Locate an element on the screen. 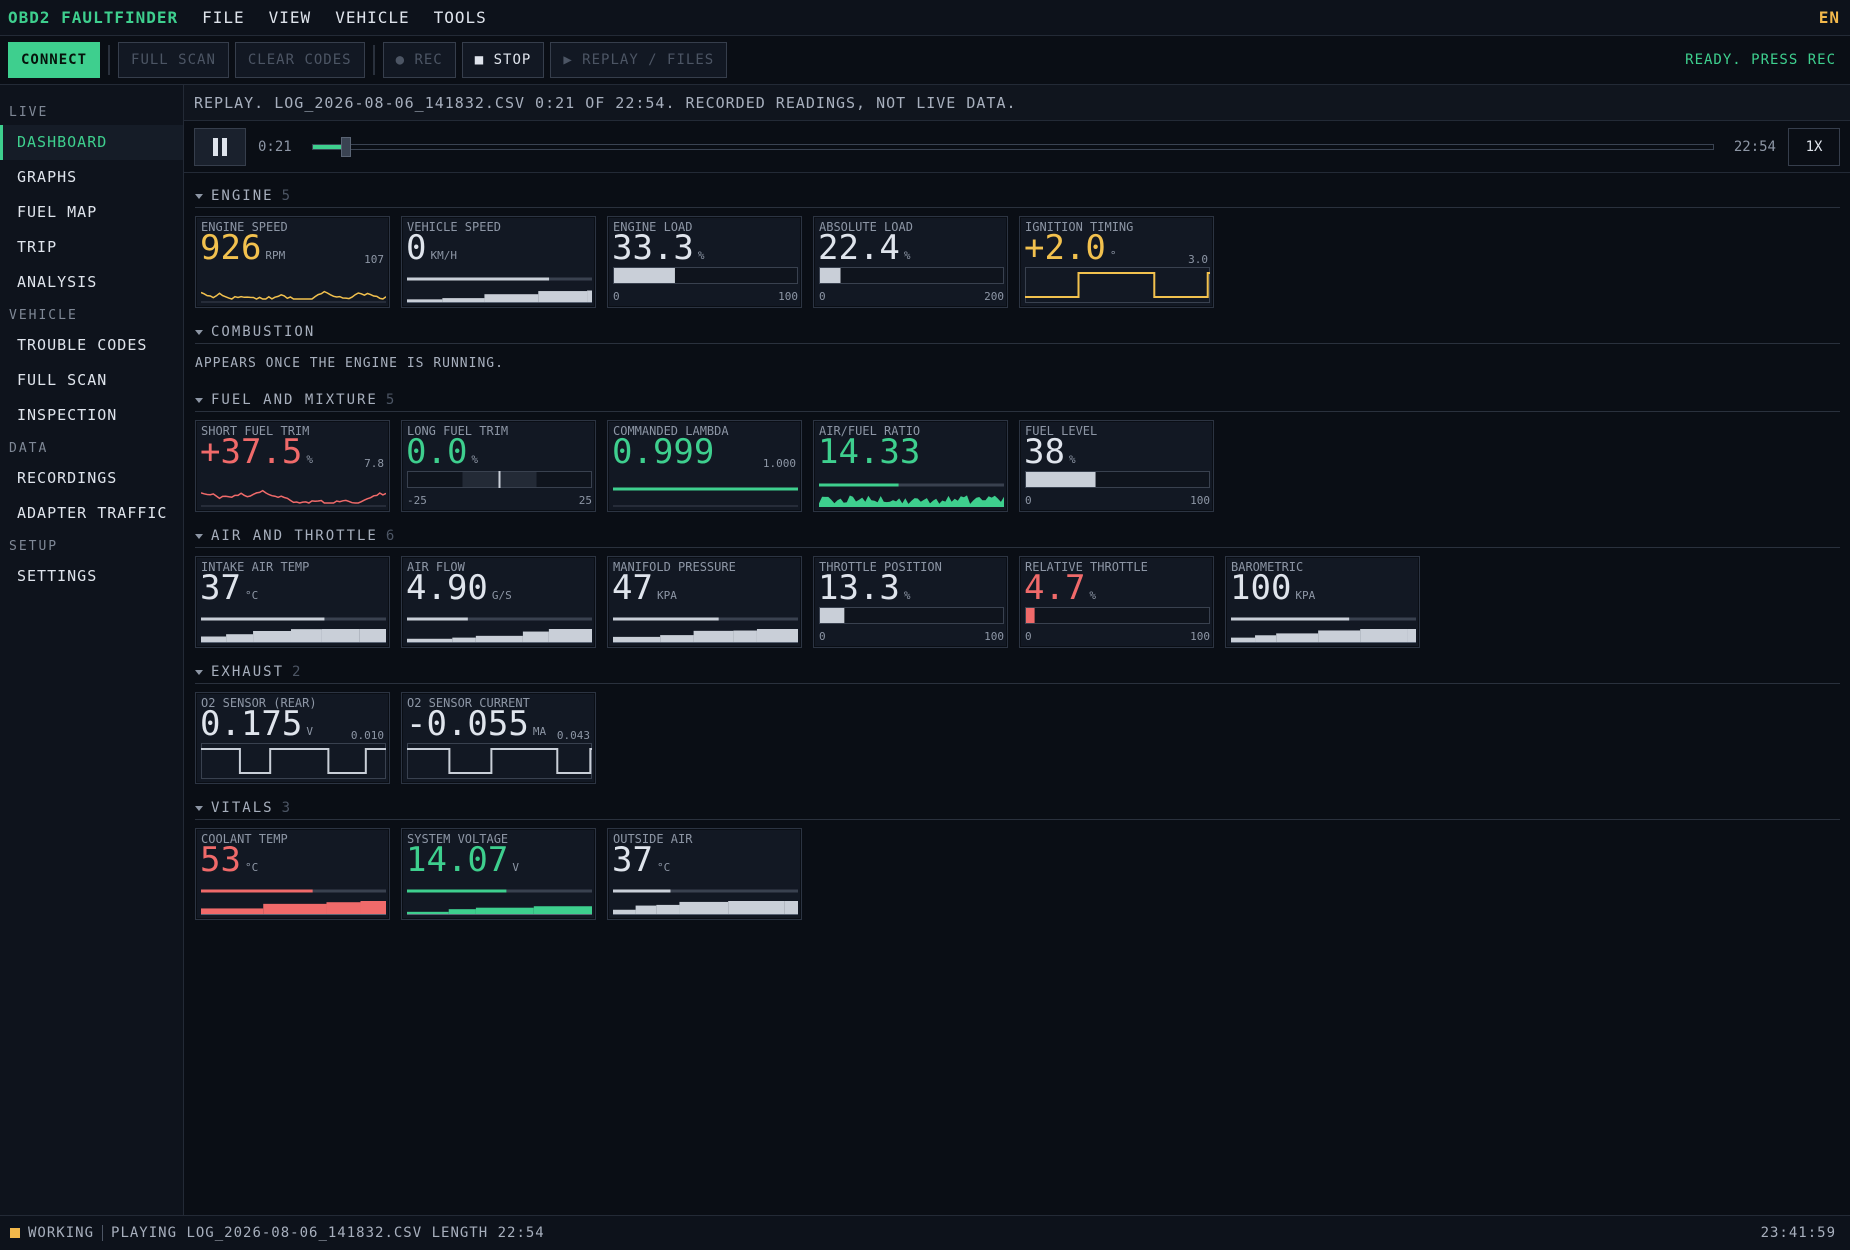 The image size is (1850, 1250). card-unit: V is located at coordinates (309, 731).